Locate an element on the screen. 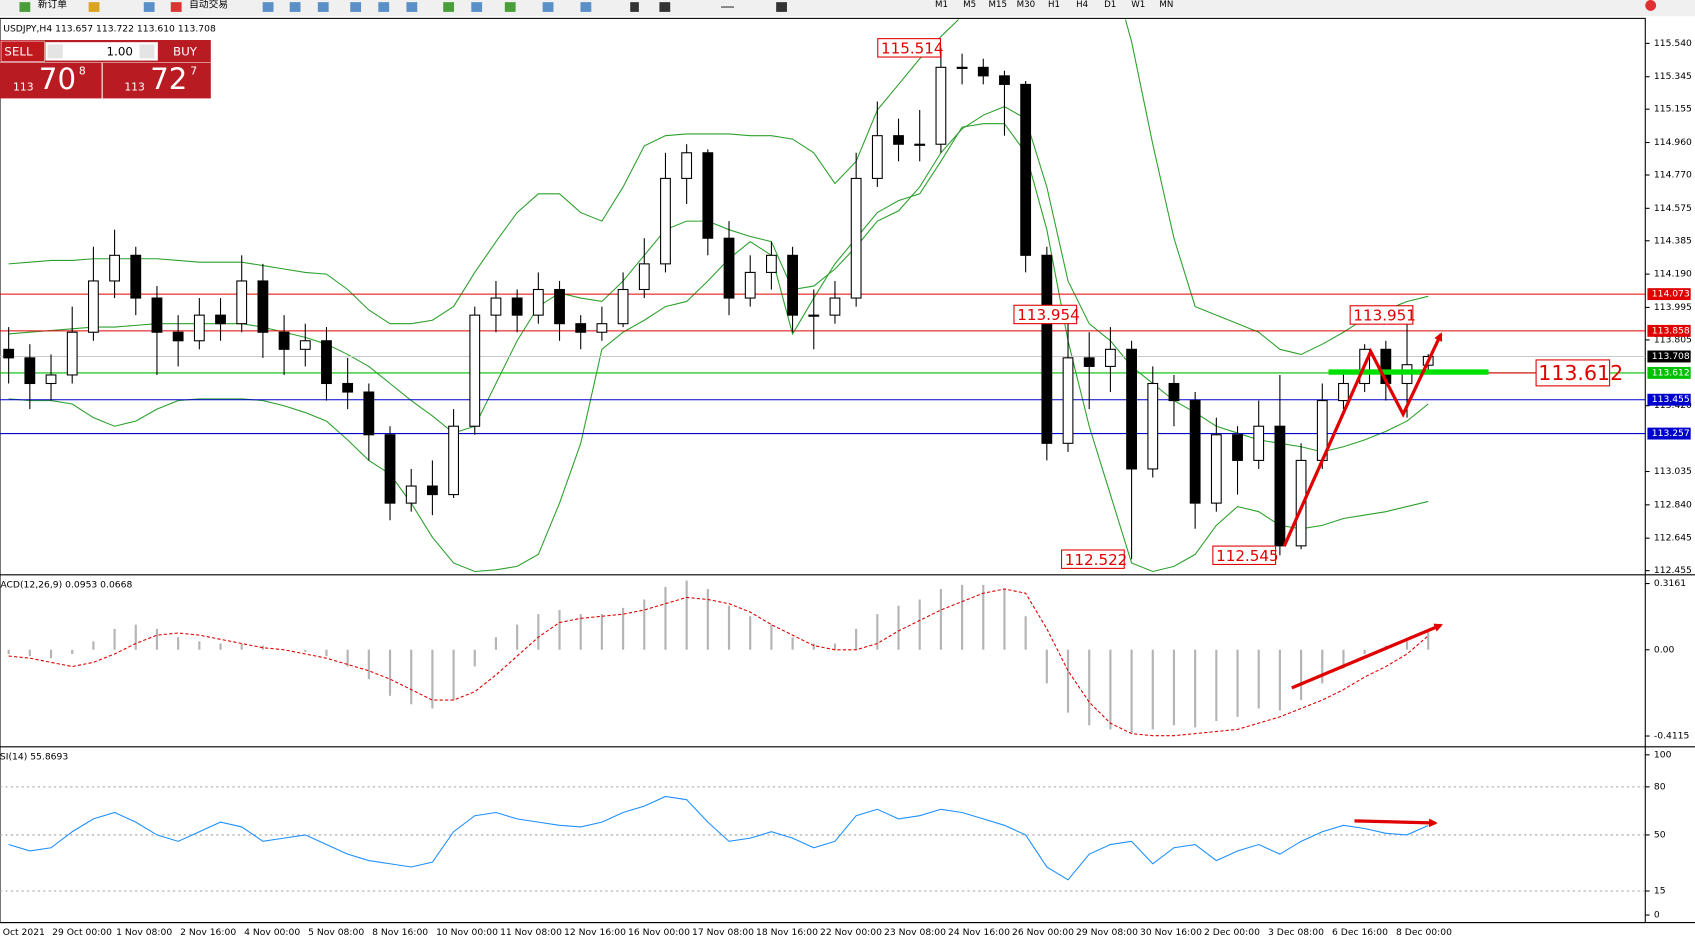 Image resolution: width=1695 pixels, height=942 pixels. x-tick-label: 2 Nov 16:00 is located at coordinates (208, 932).